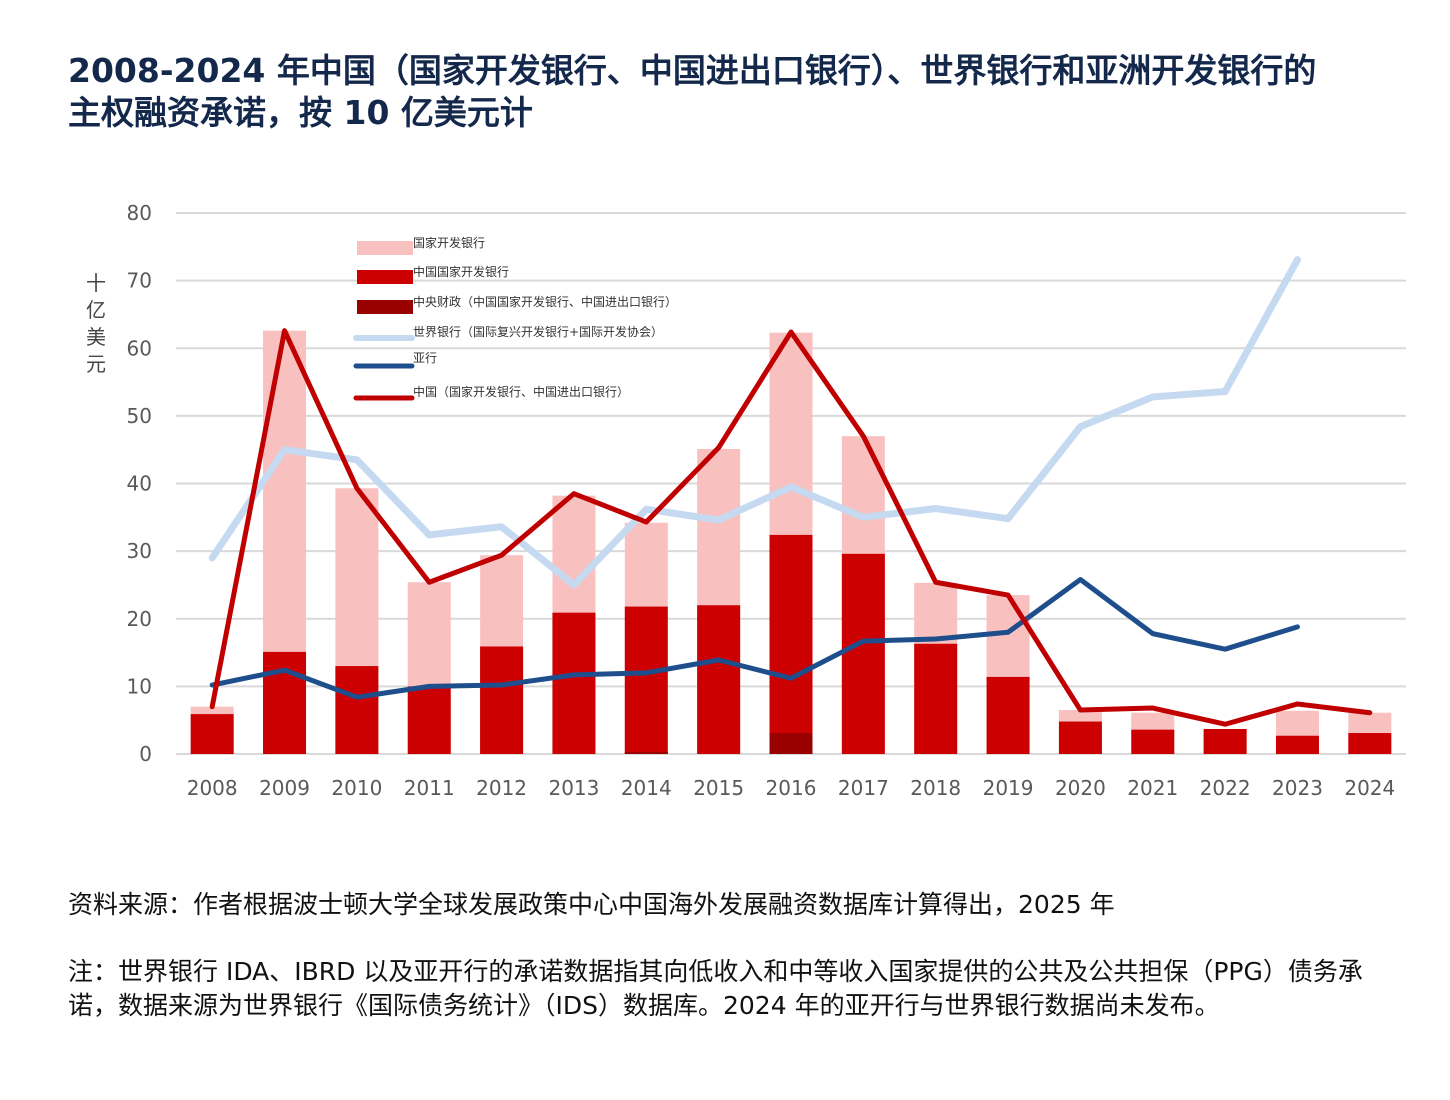 The height and width of the screenshot is (1100, 1450). I want to click on y-axis-label-char: 十, so click(96, 283).